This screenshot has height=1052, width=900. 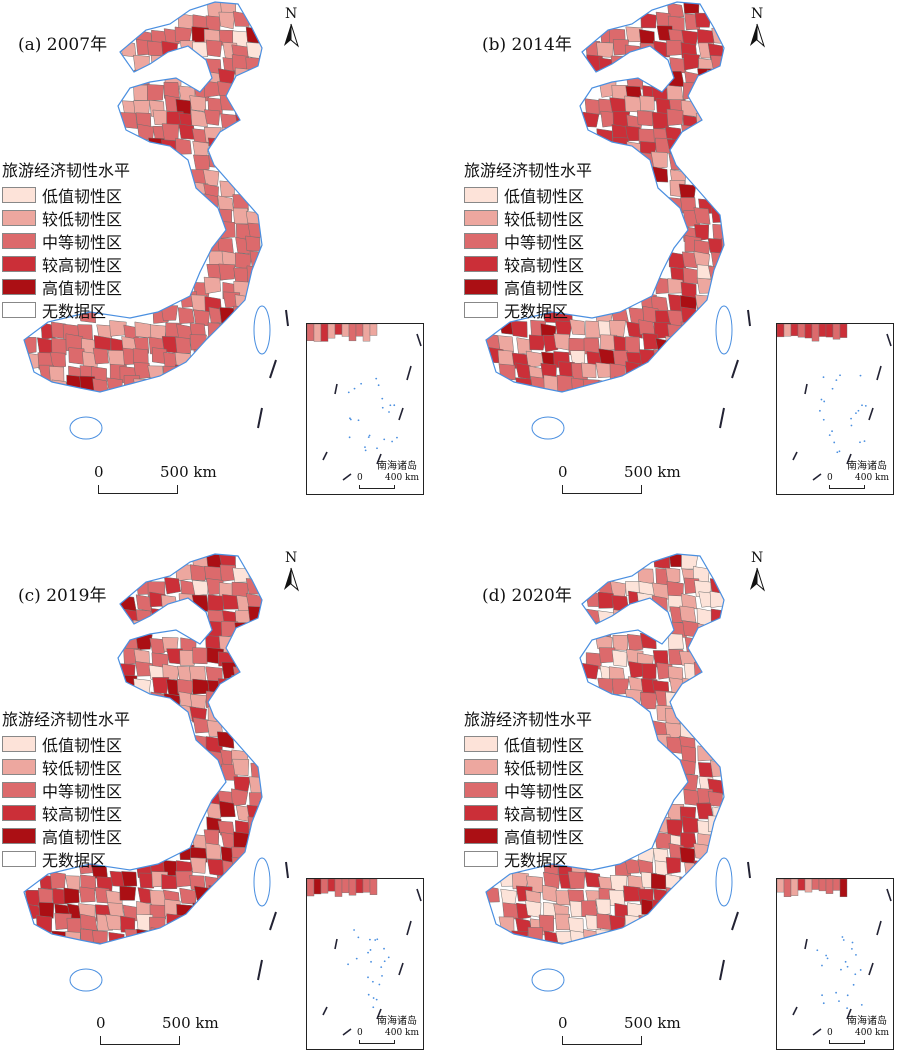 What do you see at coordinates (66, 286) in the screenshot?
I see `legend-item: 高值韧性区` at bounding box center [66, 286].